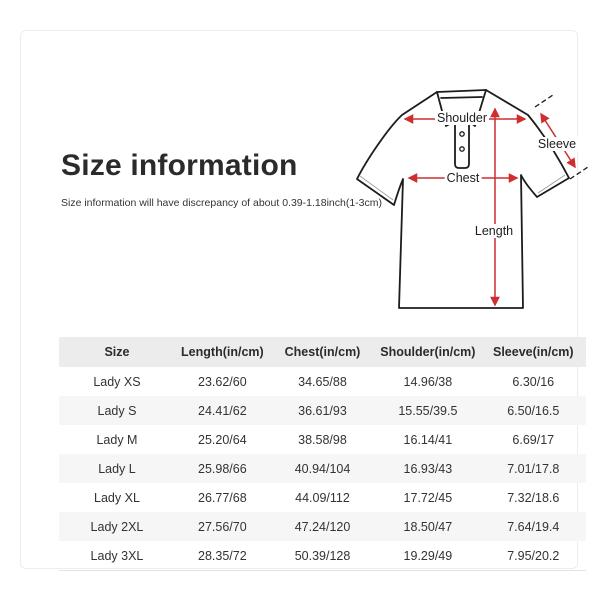 The width and height of the screenshot is (600, 600). Describe the element at coordinates (222, 497) in the screenshot. I see `table-cell: 26.77/68` at that location.